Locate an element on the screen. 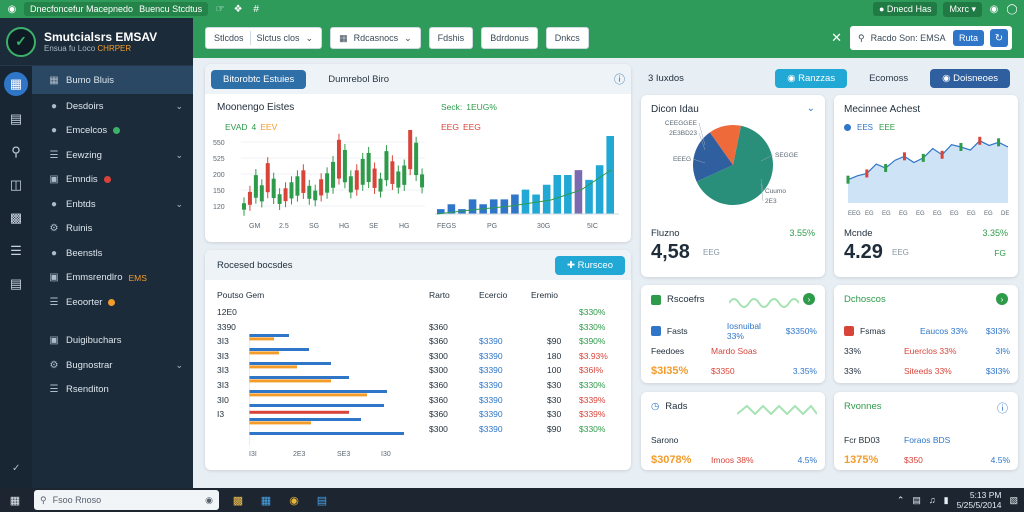 The image size is (1024, 512). sidebar-item: ☰ Eewzing ⌄ is located at coordinates (112, 155).